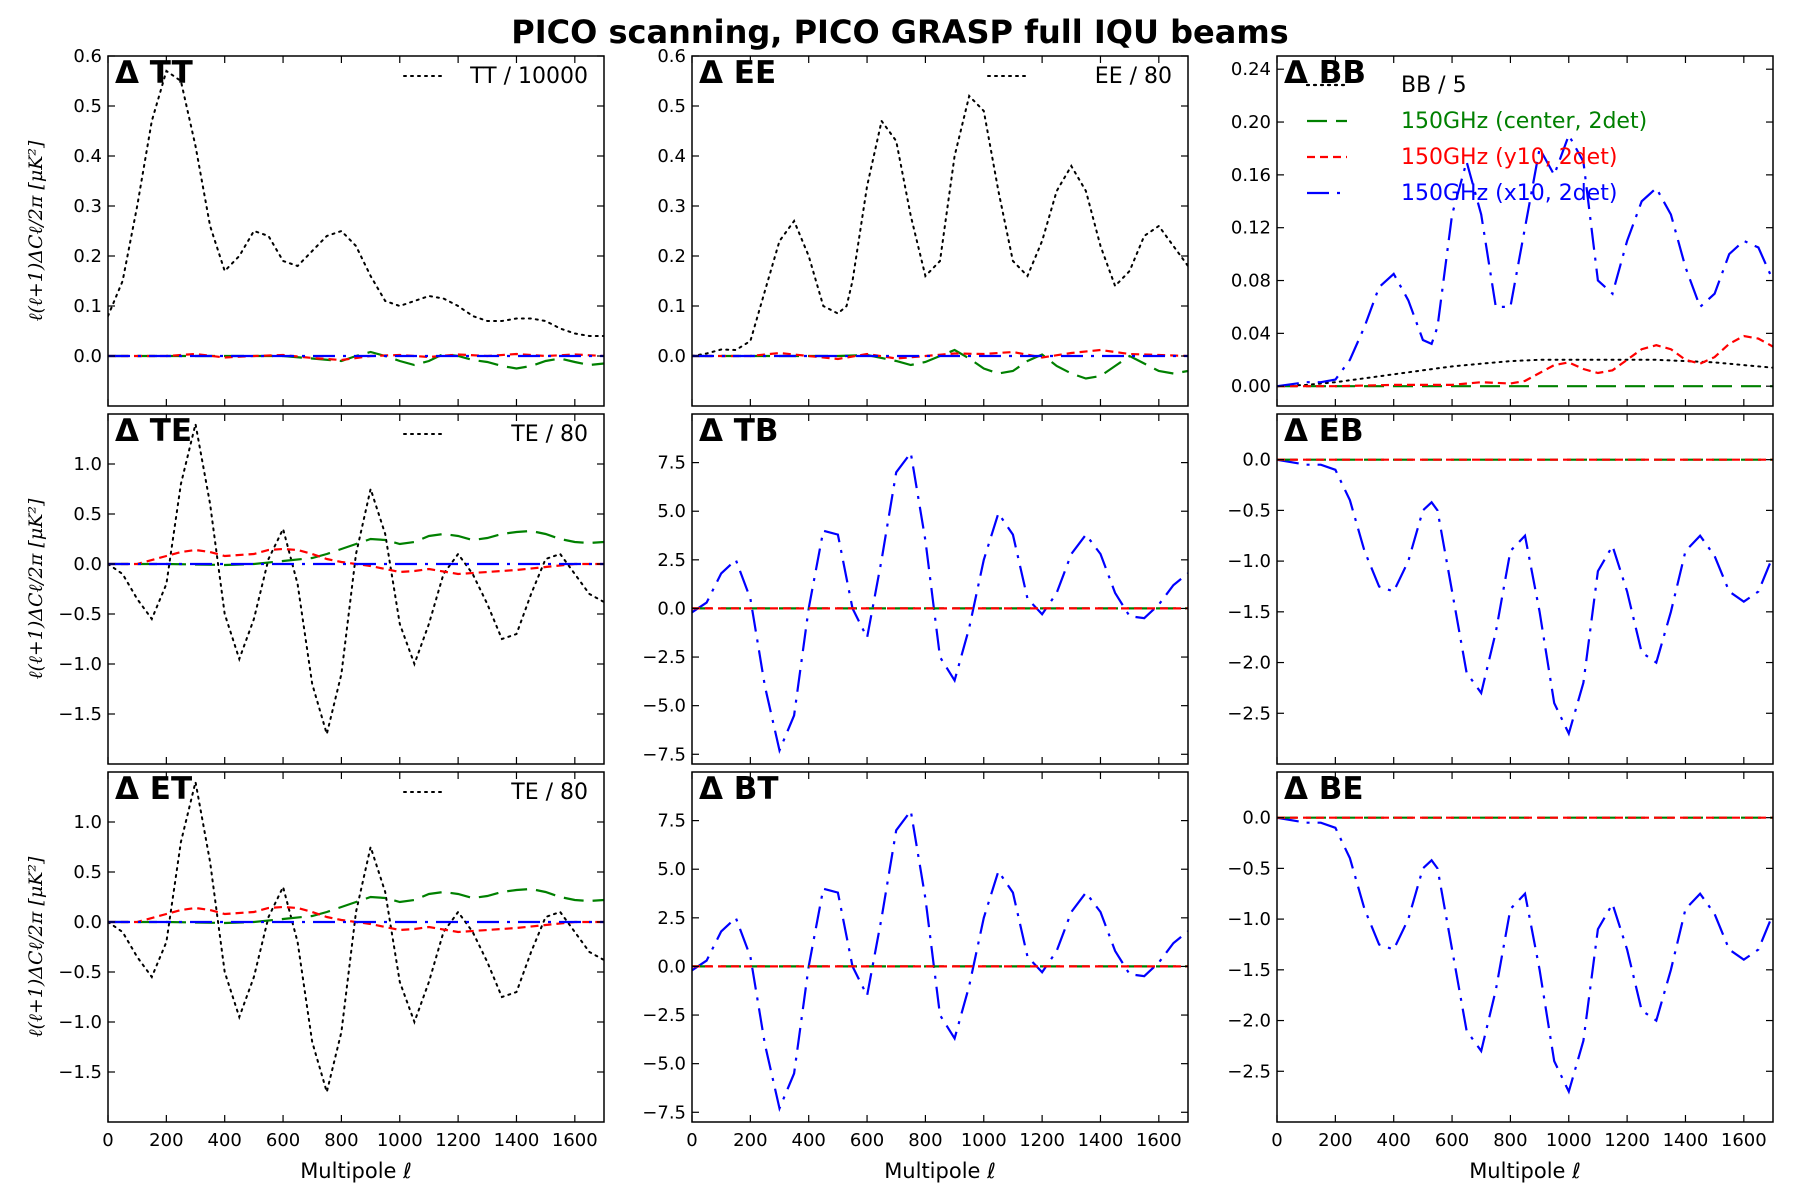  Describe the element at coordinates (1251, 281) in the screenshot. I see `y-tick-label: 0.08` at that location.